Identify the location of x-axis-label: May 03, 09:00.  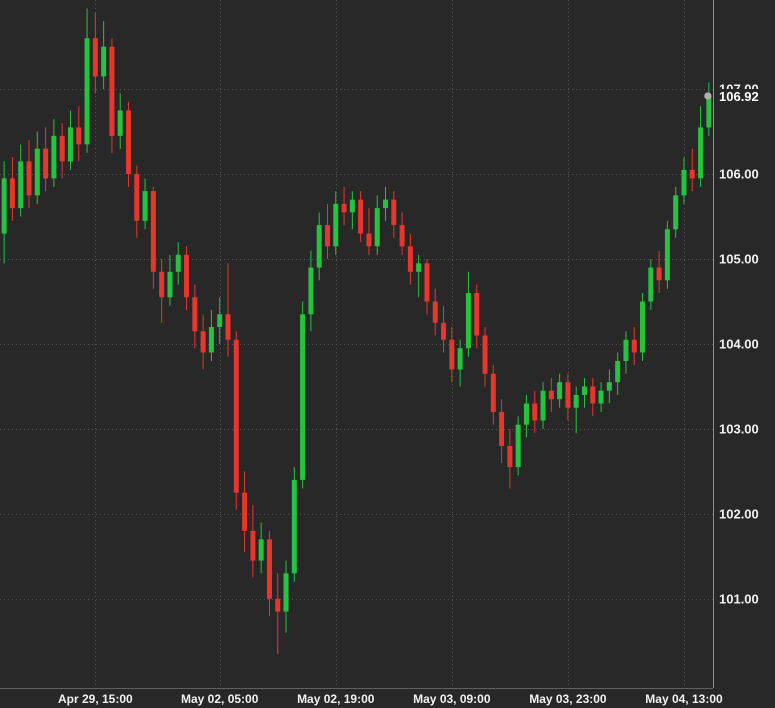
(452, 699).